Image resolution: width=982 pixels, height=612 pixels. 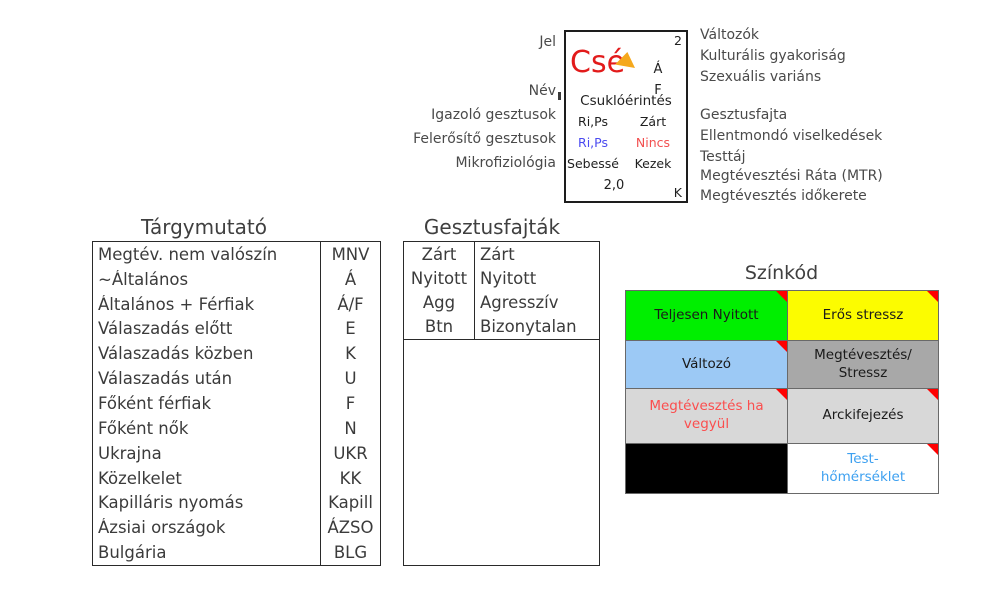 I want to click on legend-cell-label: Arckifejezés, so click(x=863, y=415).